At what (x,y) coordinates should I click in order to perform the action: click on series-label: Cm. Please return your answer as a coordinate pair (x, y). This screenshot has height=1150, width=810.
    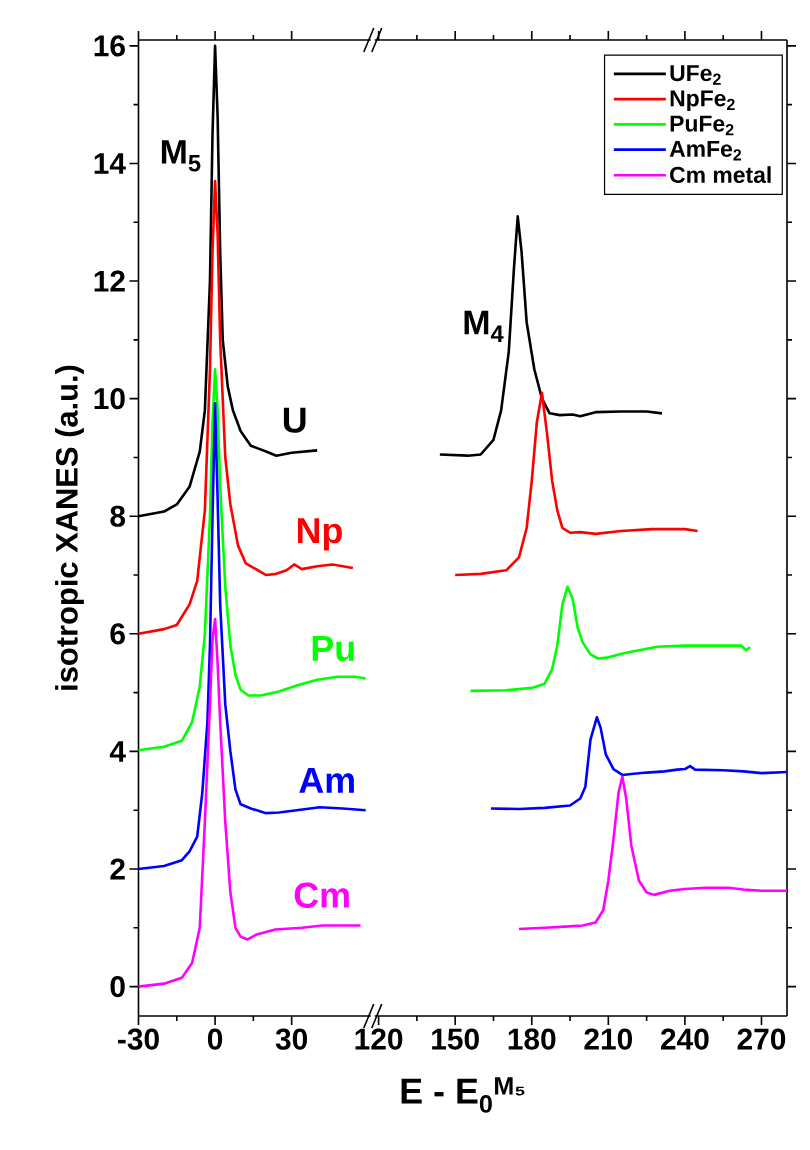
    Looking at the image, I should click on (321, 895).